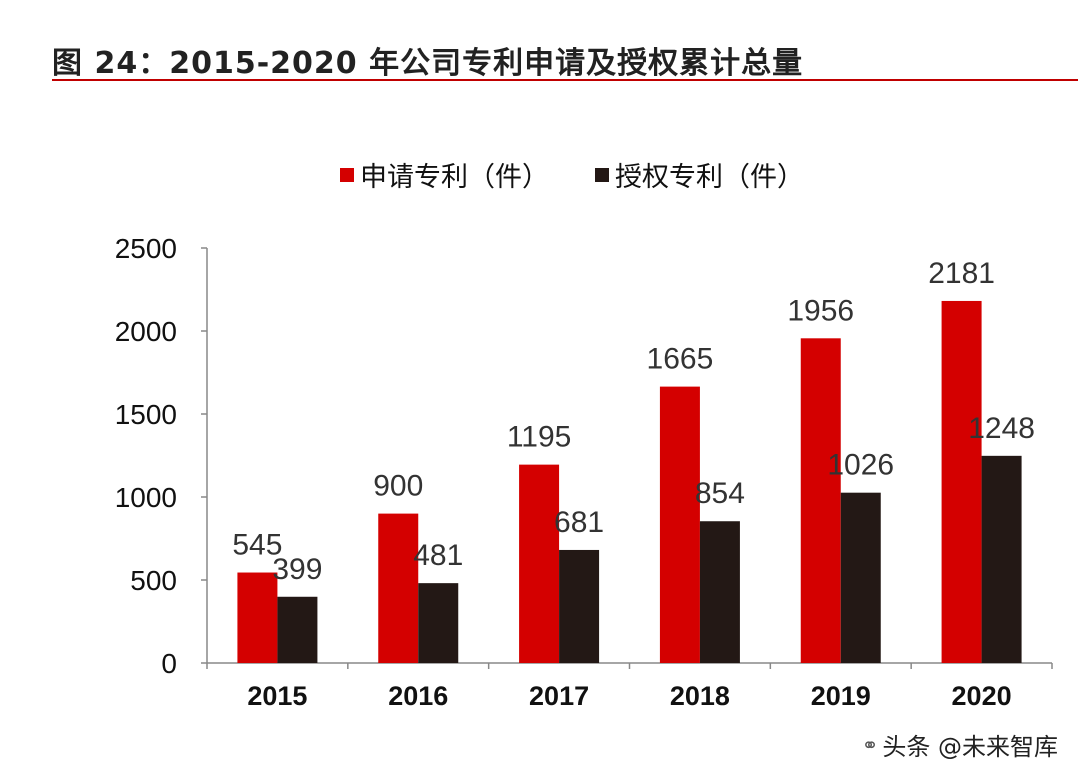  I want to click on legend-label-applied: 申请专利（件）, so click(454, 177).